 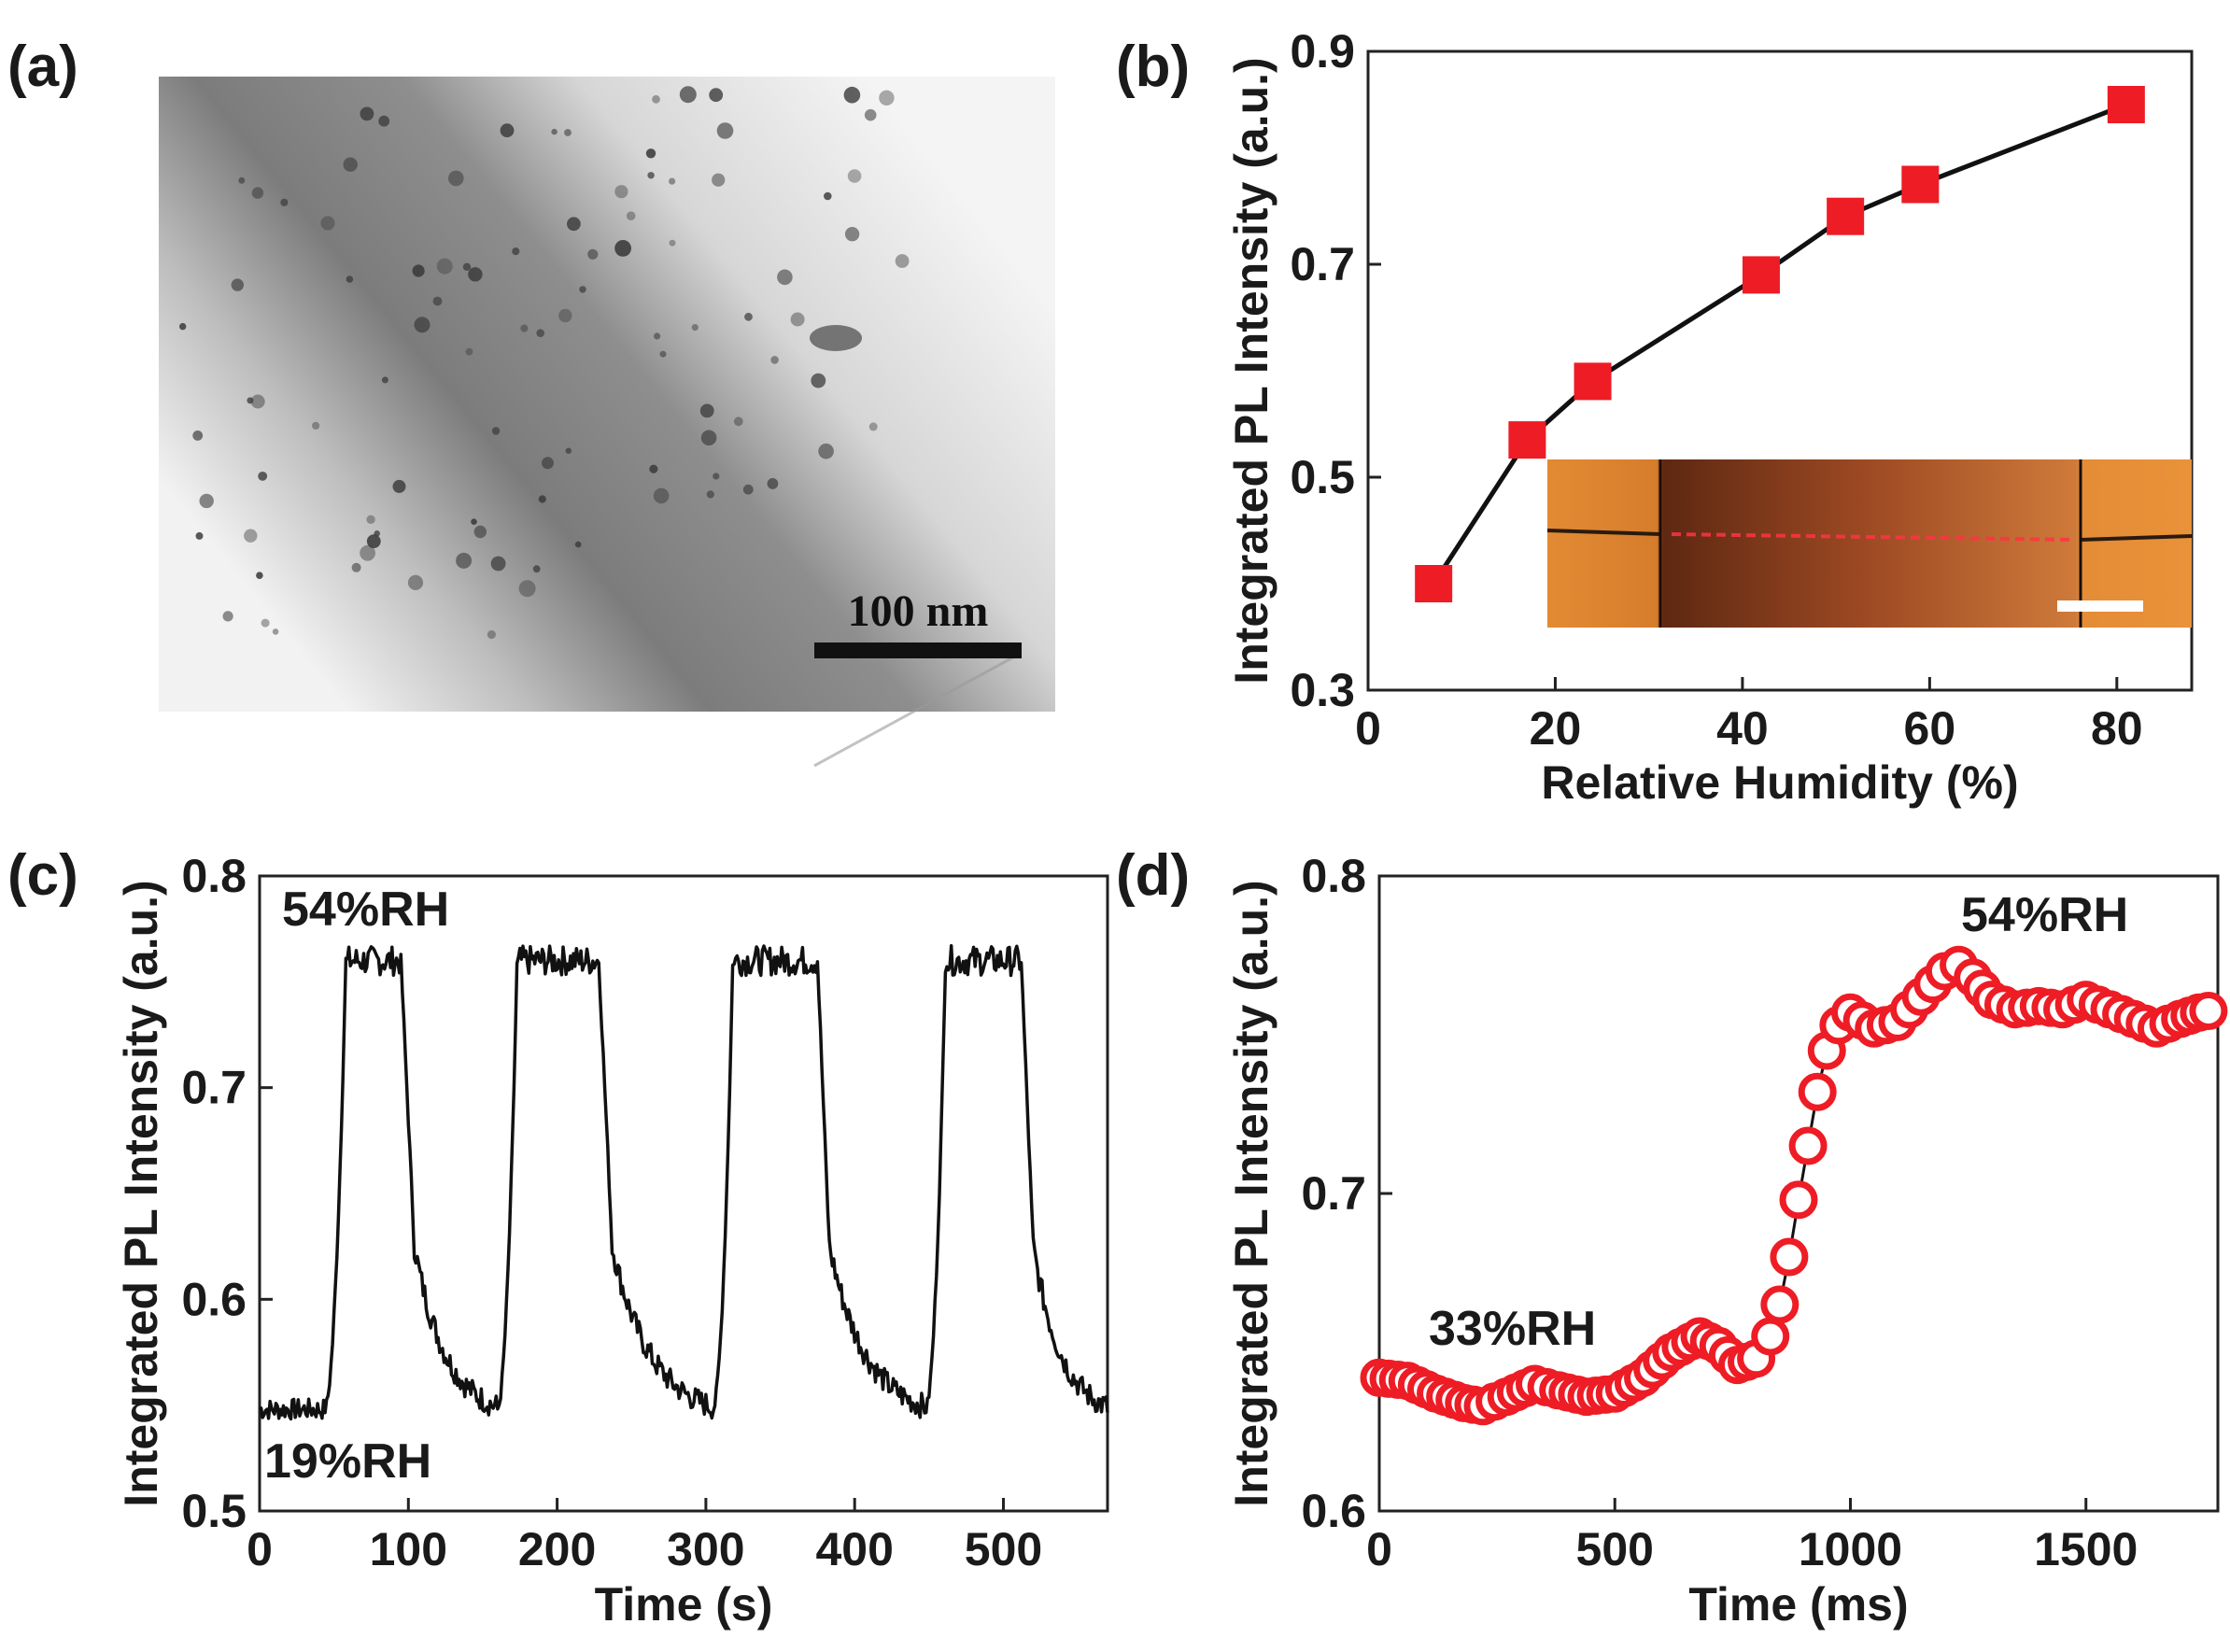 What do you see at coordinates (1779, 782) in the screenshot?
I see `chart-b-xlabel: Relative Humidity (%)` at bounding box center [1779, 782].